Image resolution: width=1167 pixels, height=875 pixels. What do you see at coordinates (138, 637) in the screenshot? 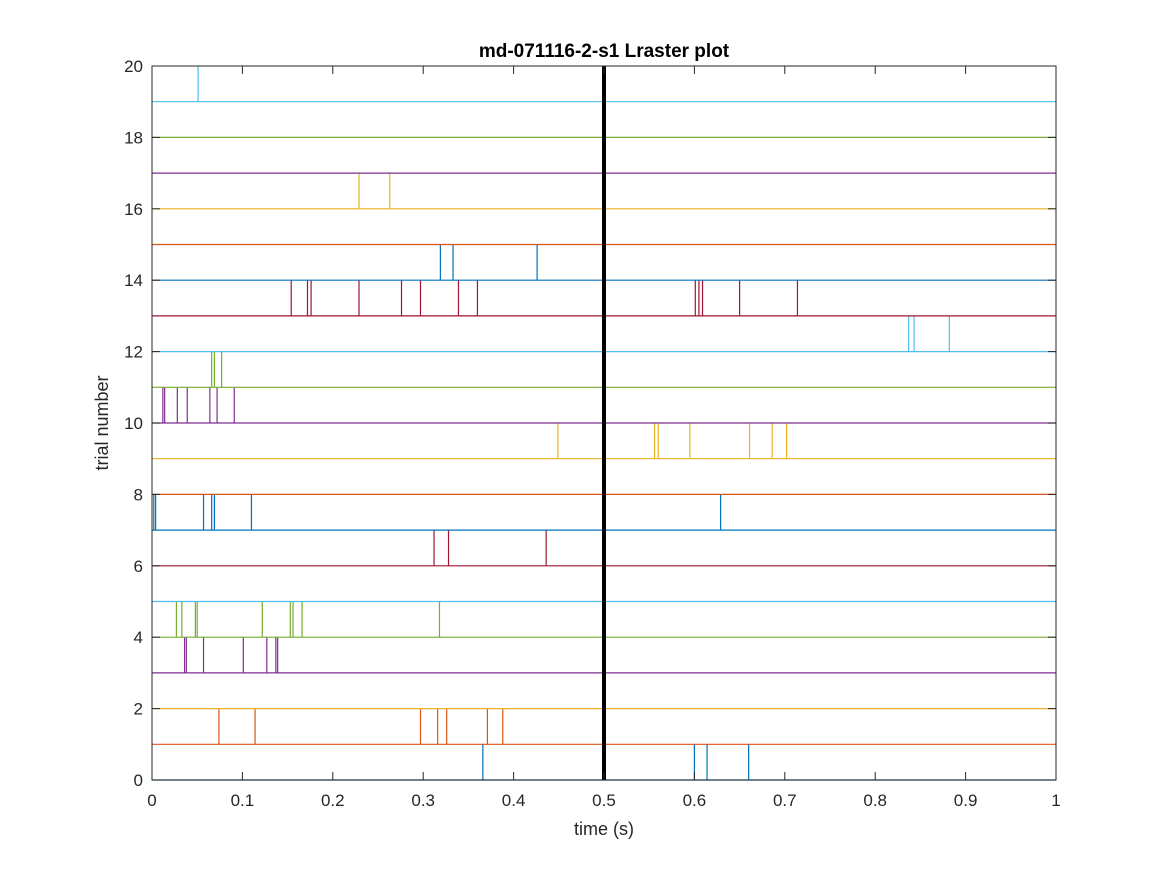
I see `y-tick-label: 4` at bounding box center [138, 637].